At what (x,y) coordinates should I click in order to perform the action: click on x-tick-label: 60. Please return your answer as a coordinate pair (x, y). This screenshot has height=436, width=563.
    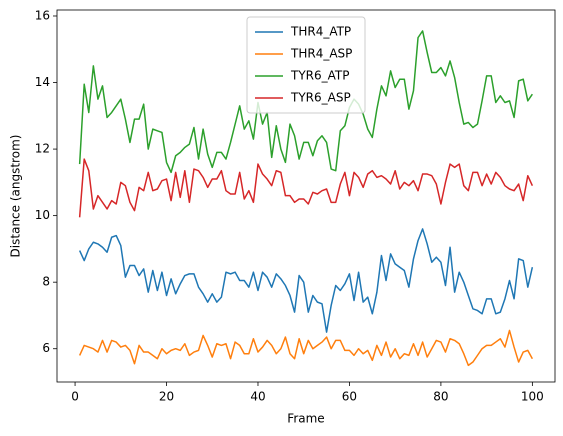
    Looking at the image, I should click on (349, 397).